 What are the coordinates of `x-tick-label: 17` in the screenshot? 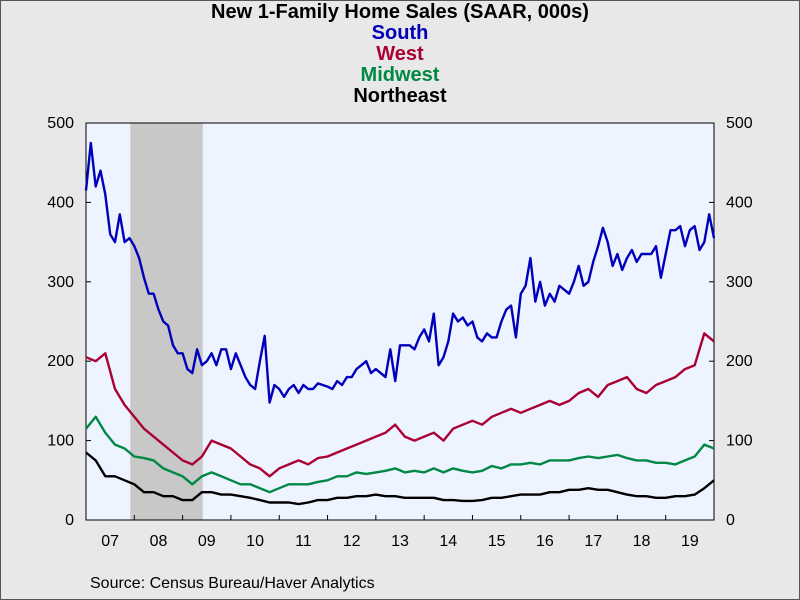 It's located at (593, 541).